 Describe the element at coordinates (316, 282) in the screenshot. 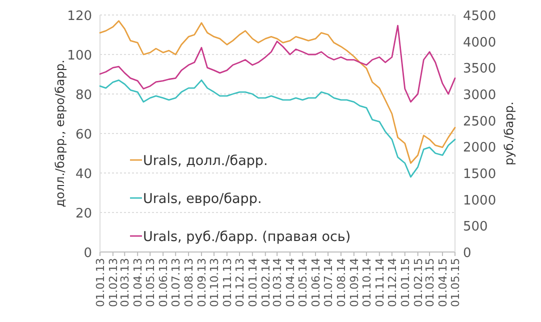

I see `x-tick-label: 01.06.14` at that location.